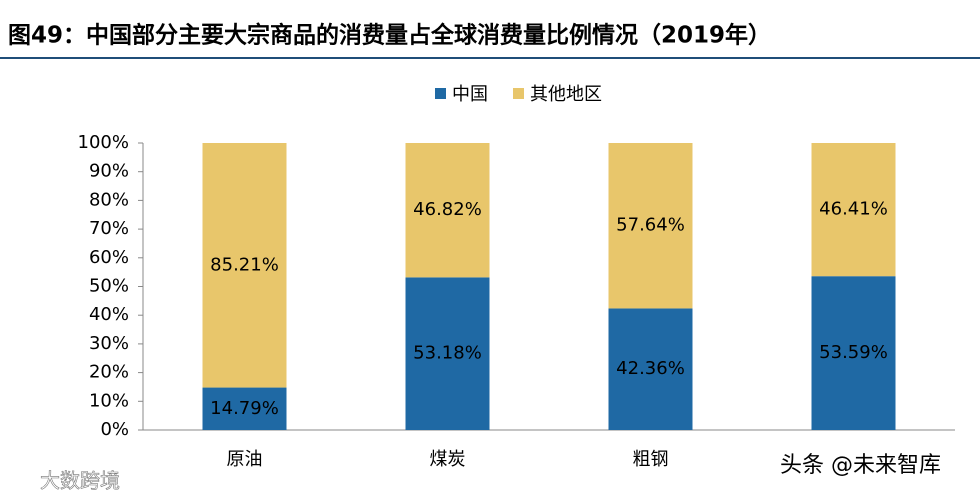 The width and height of the screenshot is (980, 497). I want to click on value-label: 42.36%, so click(650, 368).